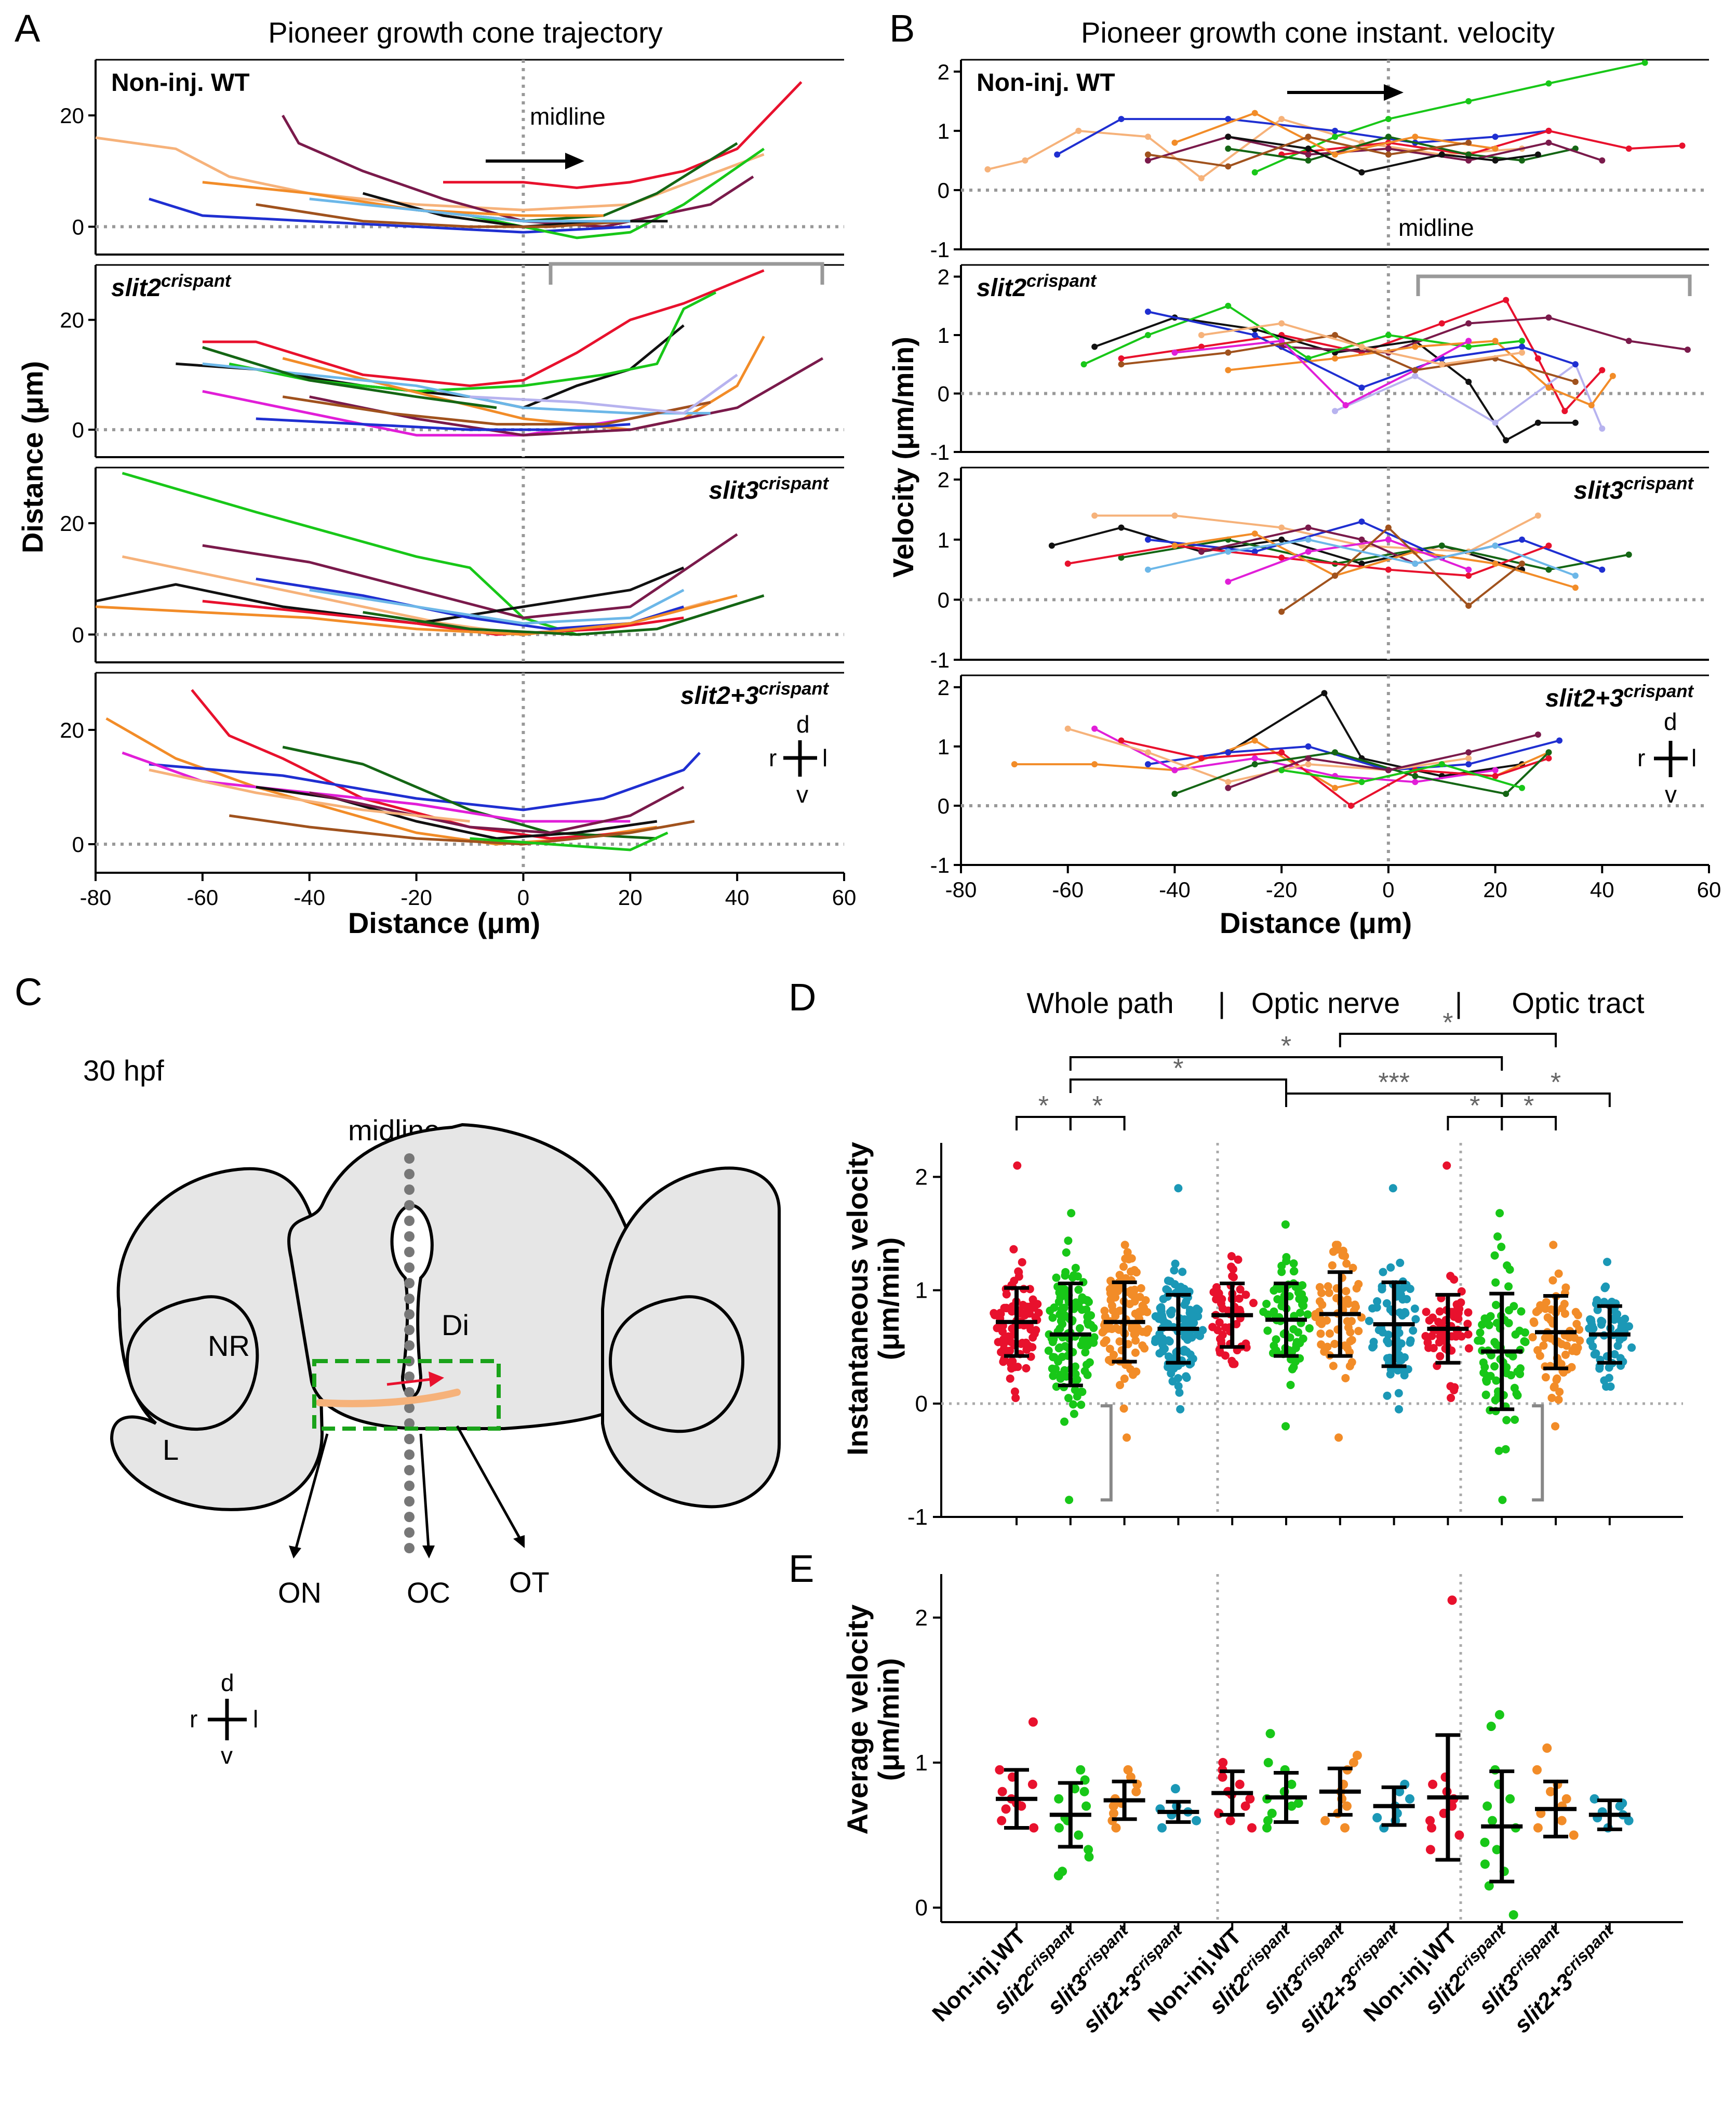  Describe the element at coordinates (136, 288) in the screenshot. I see `a-row-label-1-base: slit2` at that location.